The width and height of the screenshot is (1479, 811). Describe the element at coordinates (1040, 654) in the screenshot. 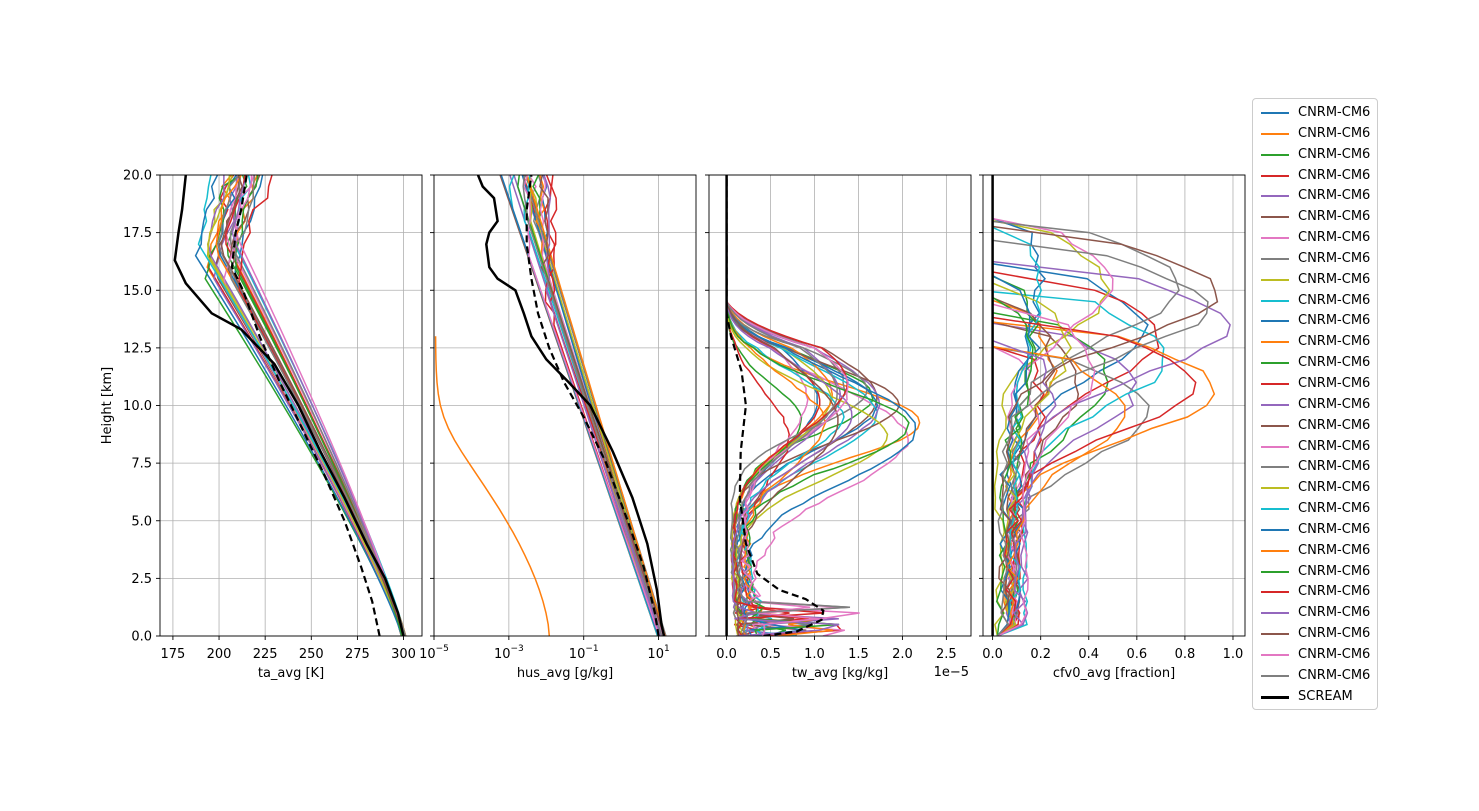

I see `x-tick-label: 0.2` at that location.